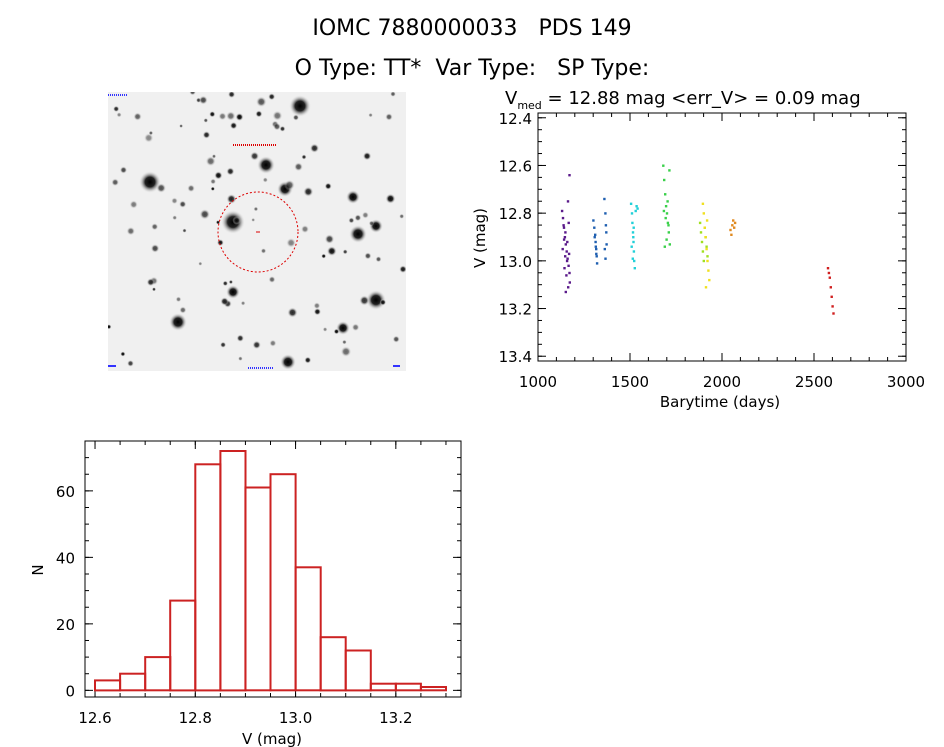 The height and width of the screenshot is (747, 944). Describe the element at coordinates (515, 262) in the screenshot. I see `lc-ytick-label: 13.0` at that location.